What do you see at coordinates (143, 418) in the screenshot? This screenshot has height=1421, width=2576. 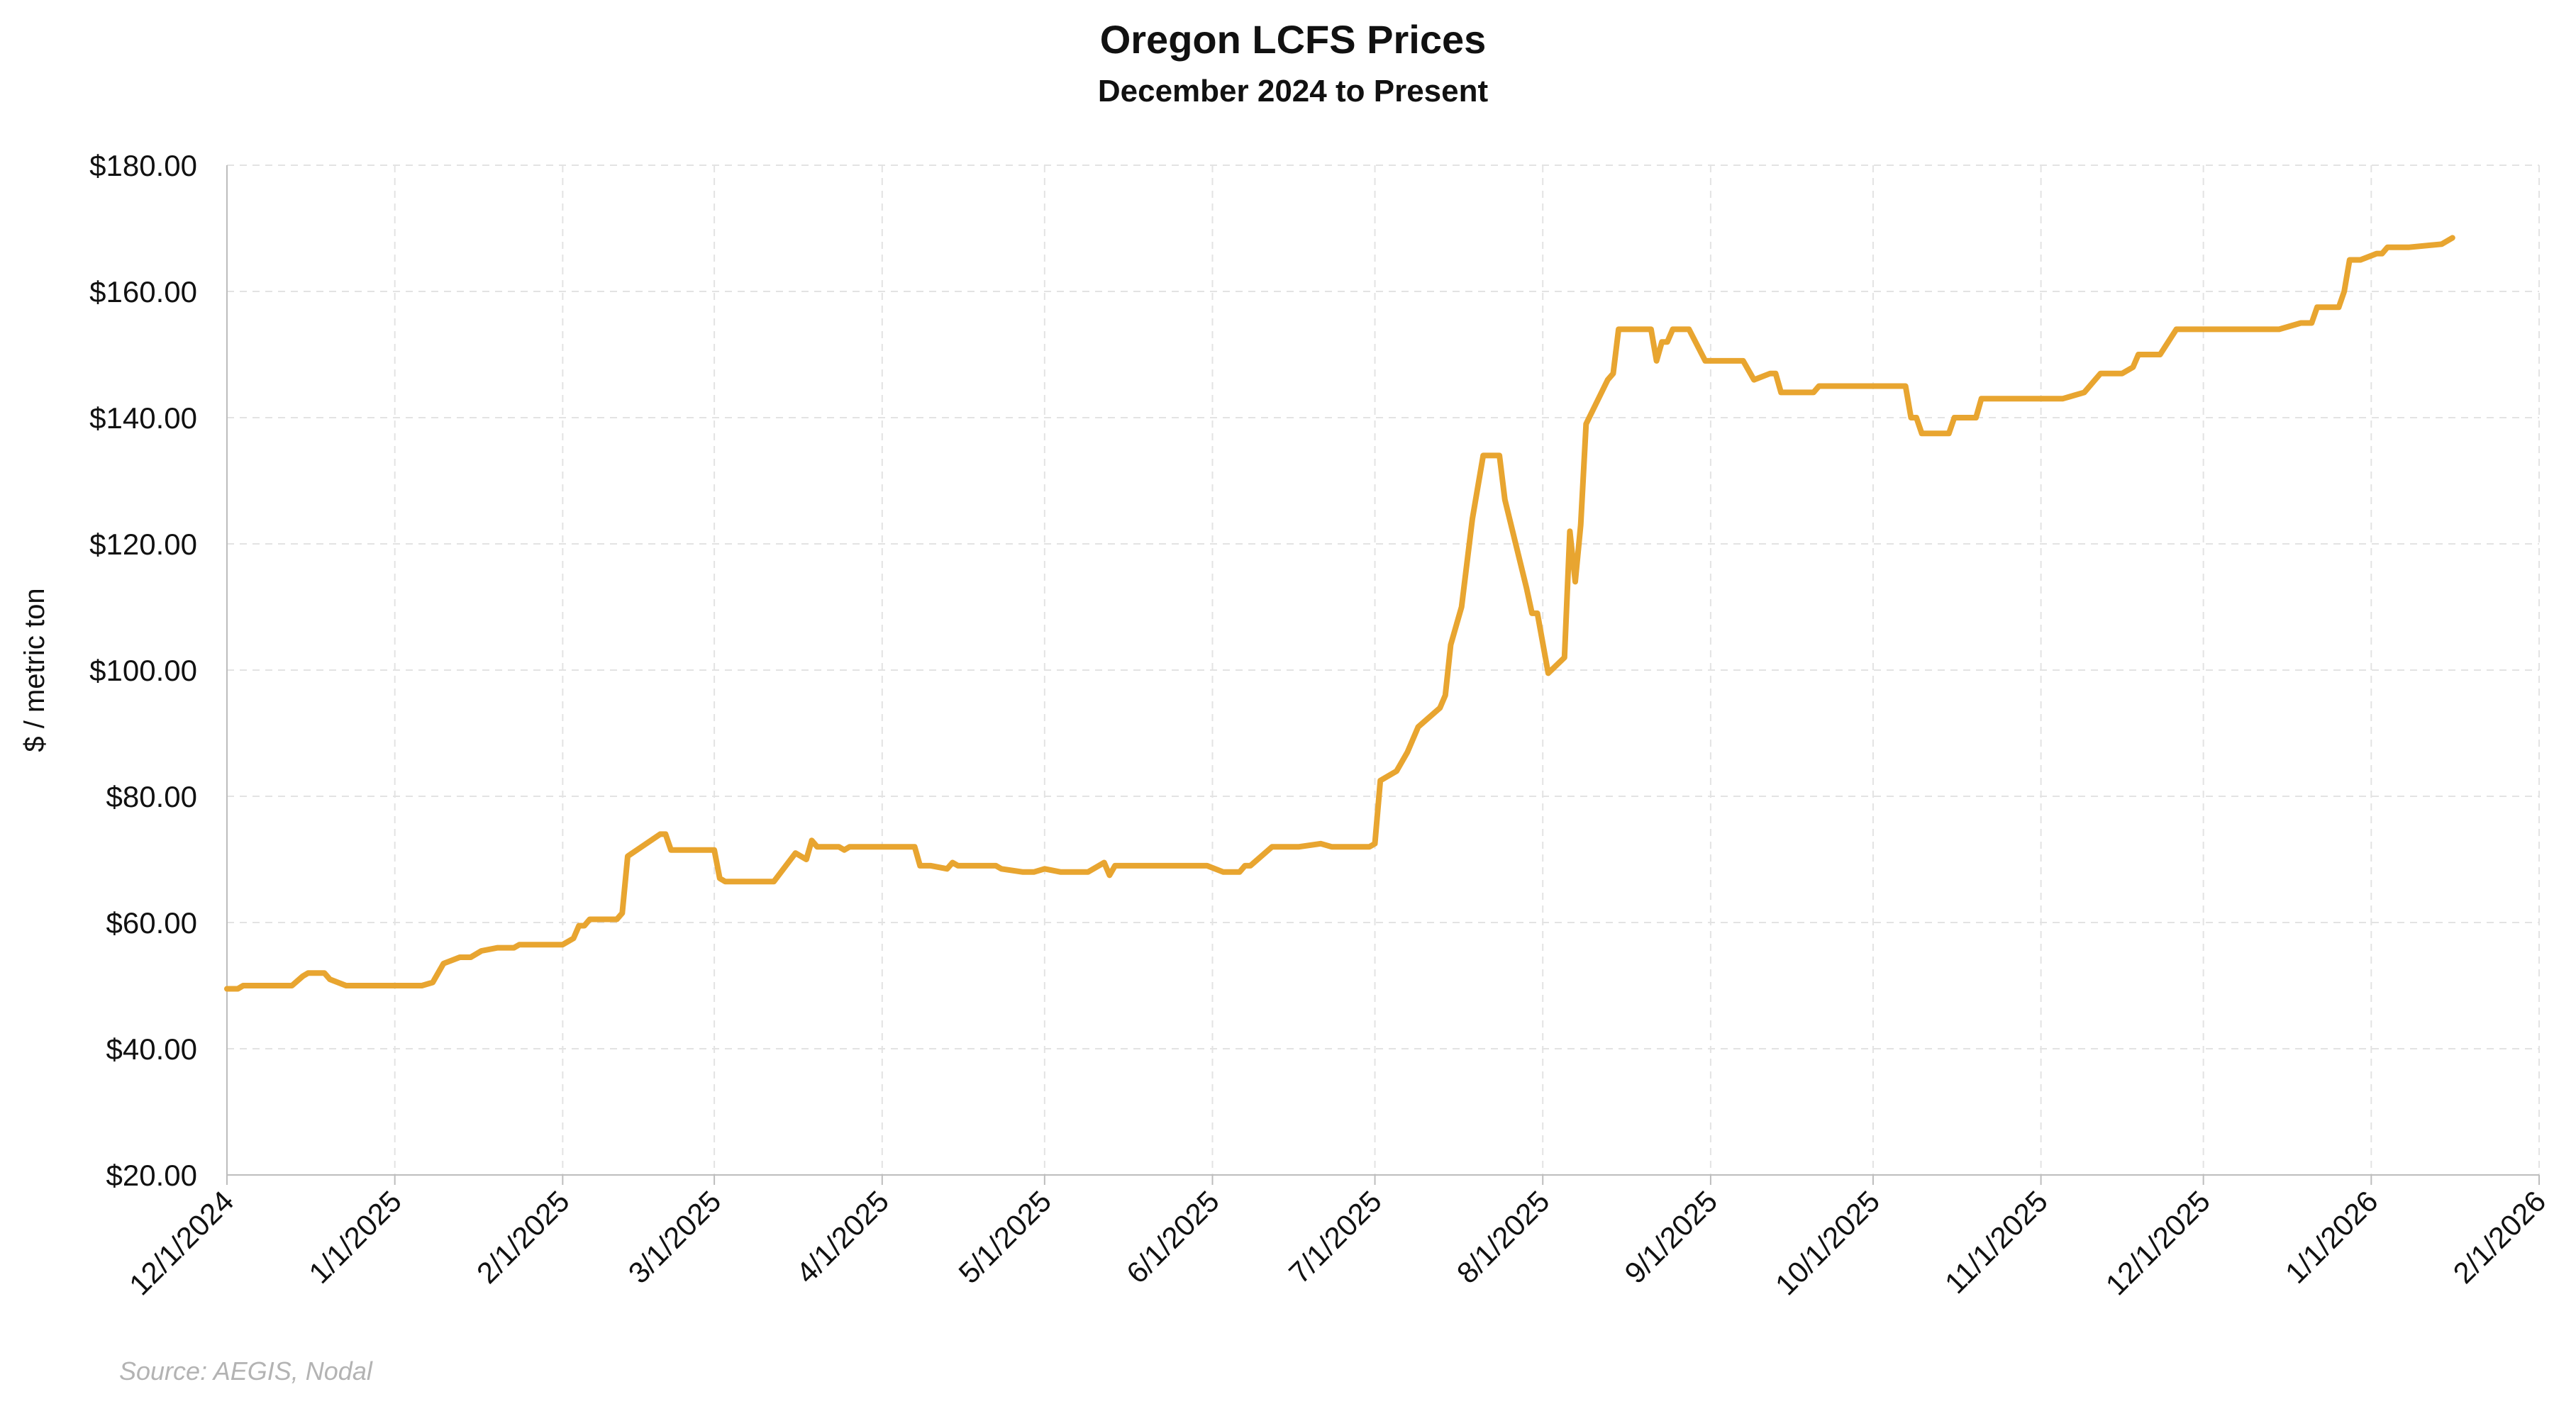 I see `y-tick-label: $140.00` at bounding box center [143, 418].